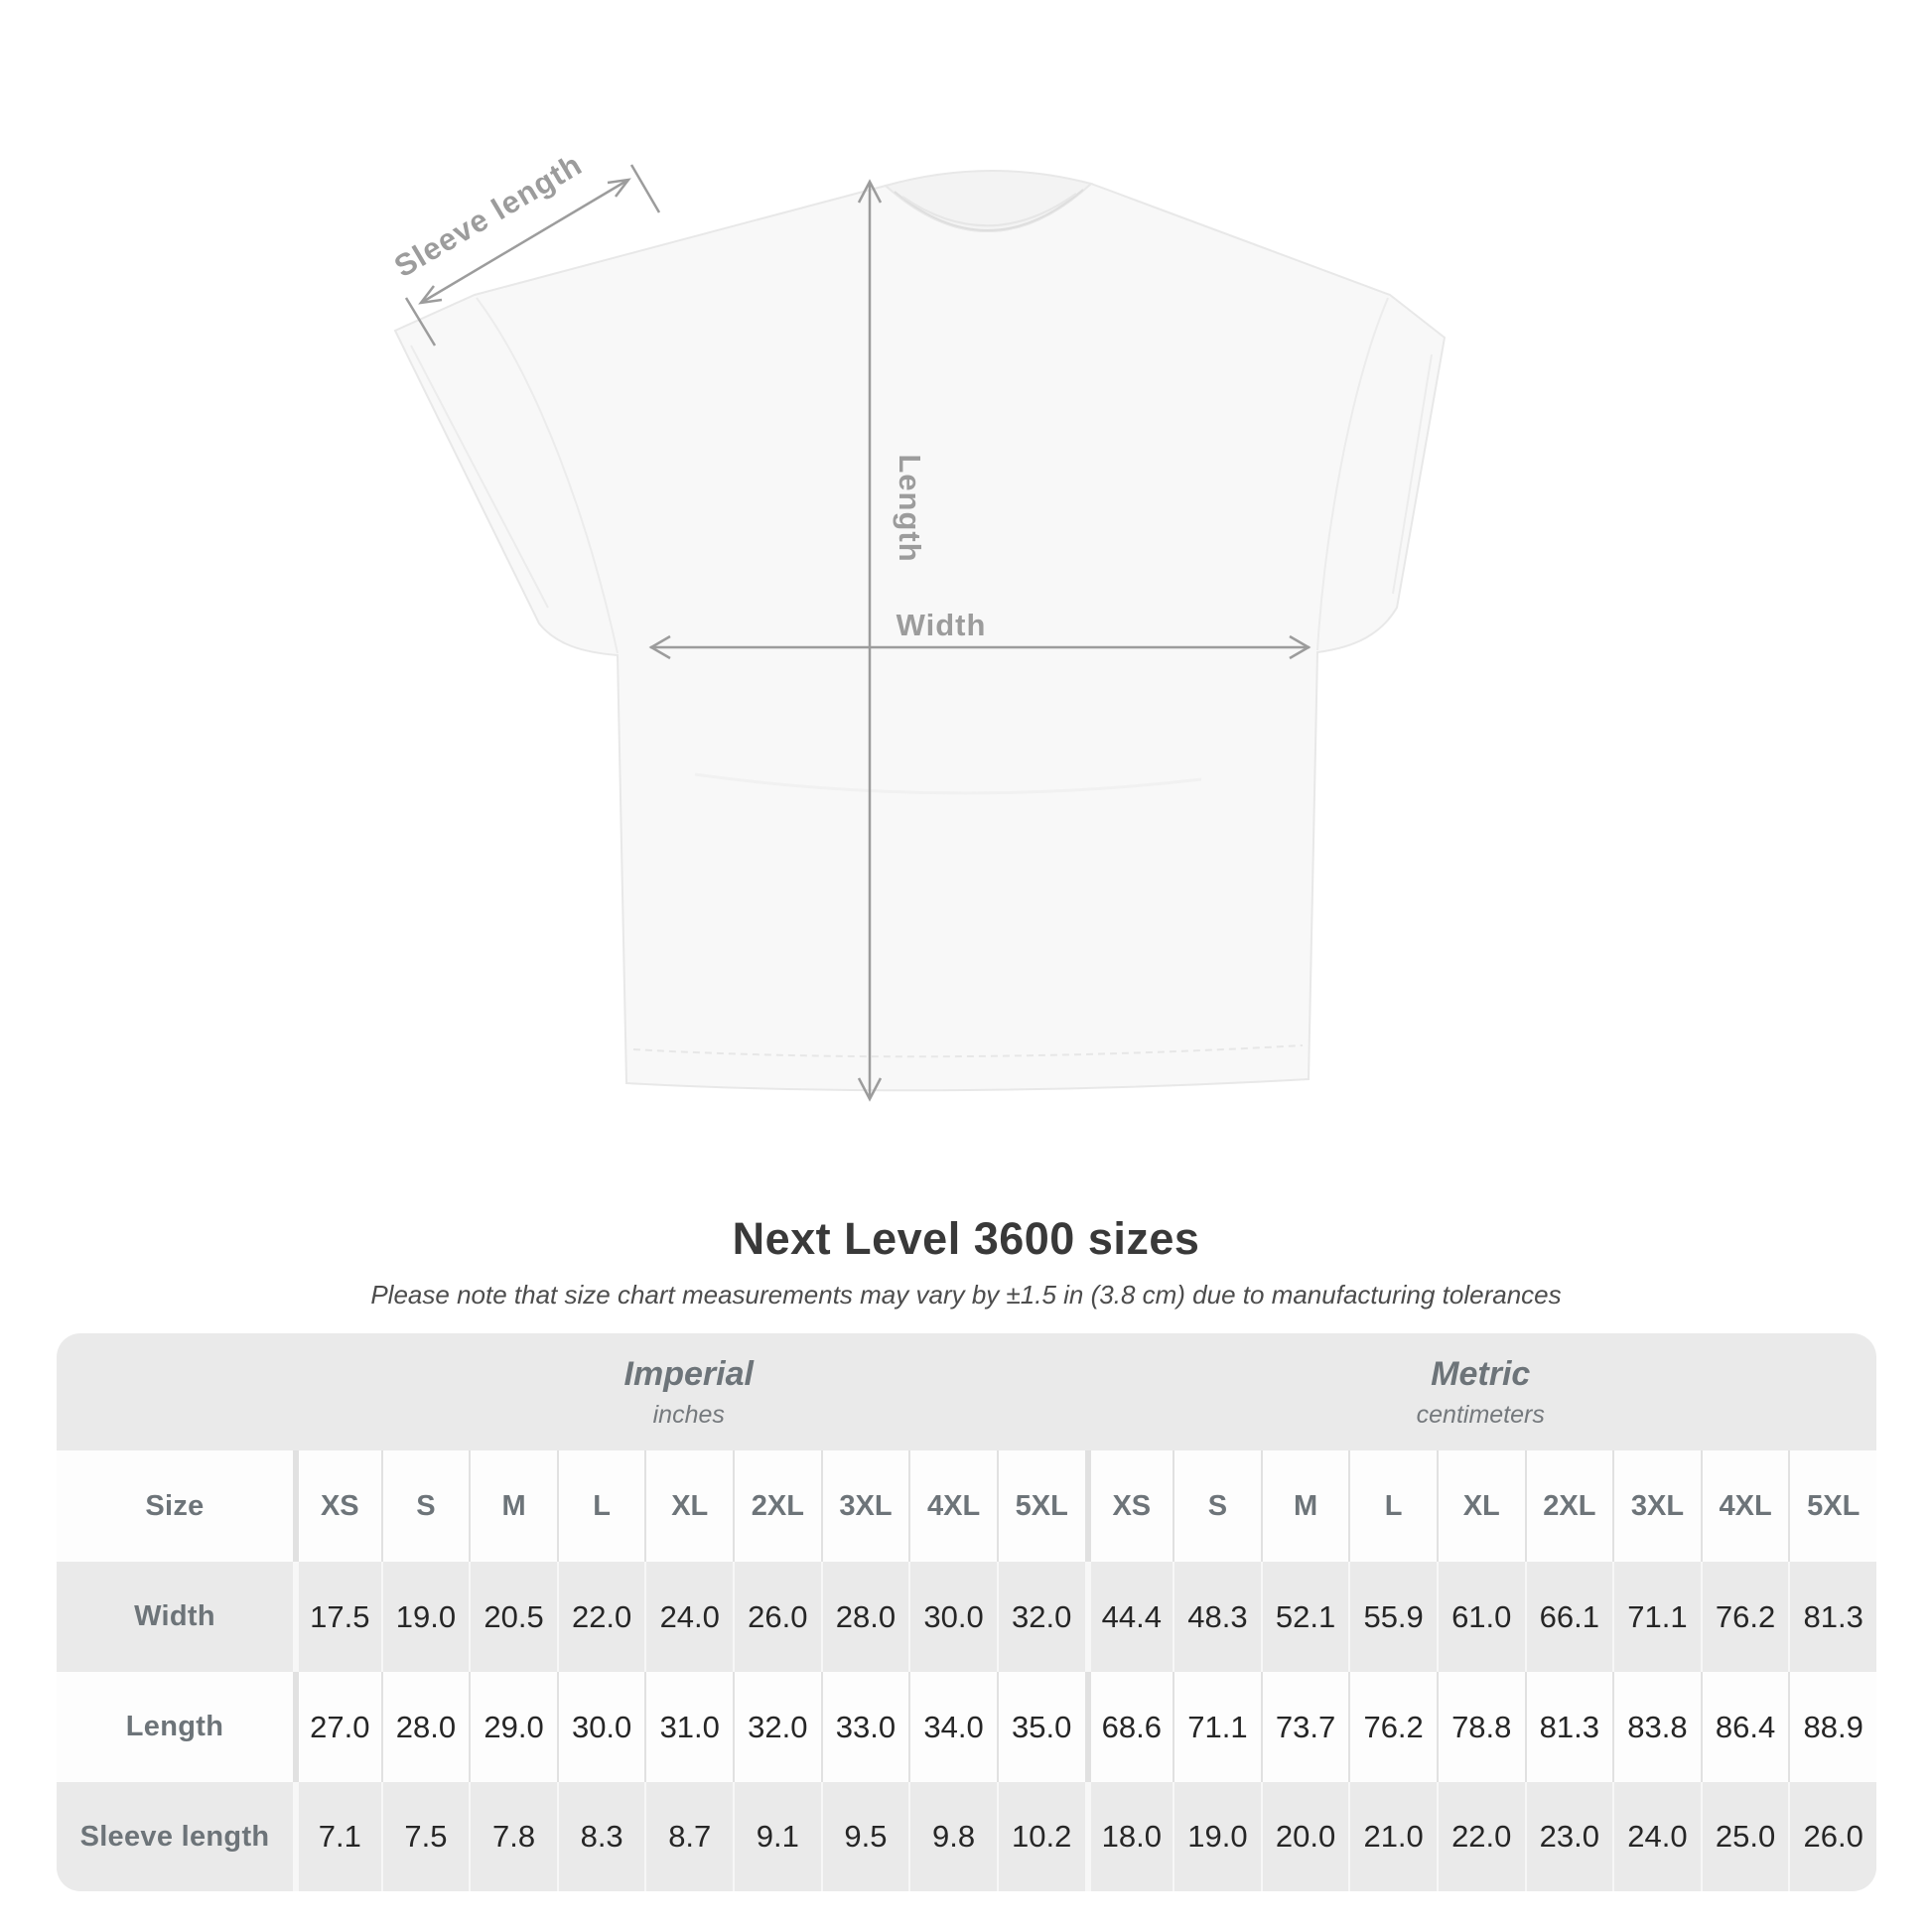 This screenshot has height=1932, width=1932. Describe the element at coordinates (175, 1727) in the screenshot. I see `measurement-row-label: Length` at that location.